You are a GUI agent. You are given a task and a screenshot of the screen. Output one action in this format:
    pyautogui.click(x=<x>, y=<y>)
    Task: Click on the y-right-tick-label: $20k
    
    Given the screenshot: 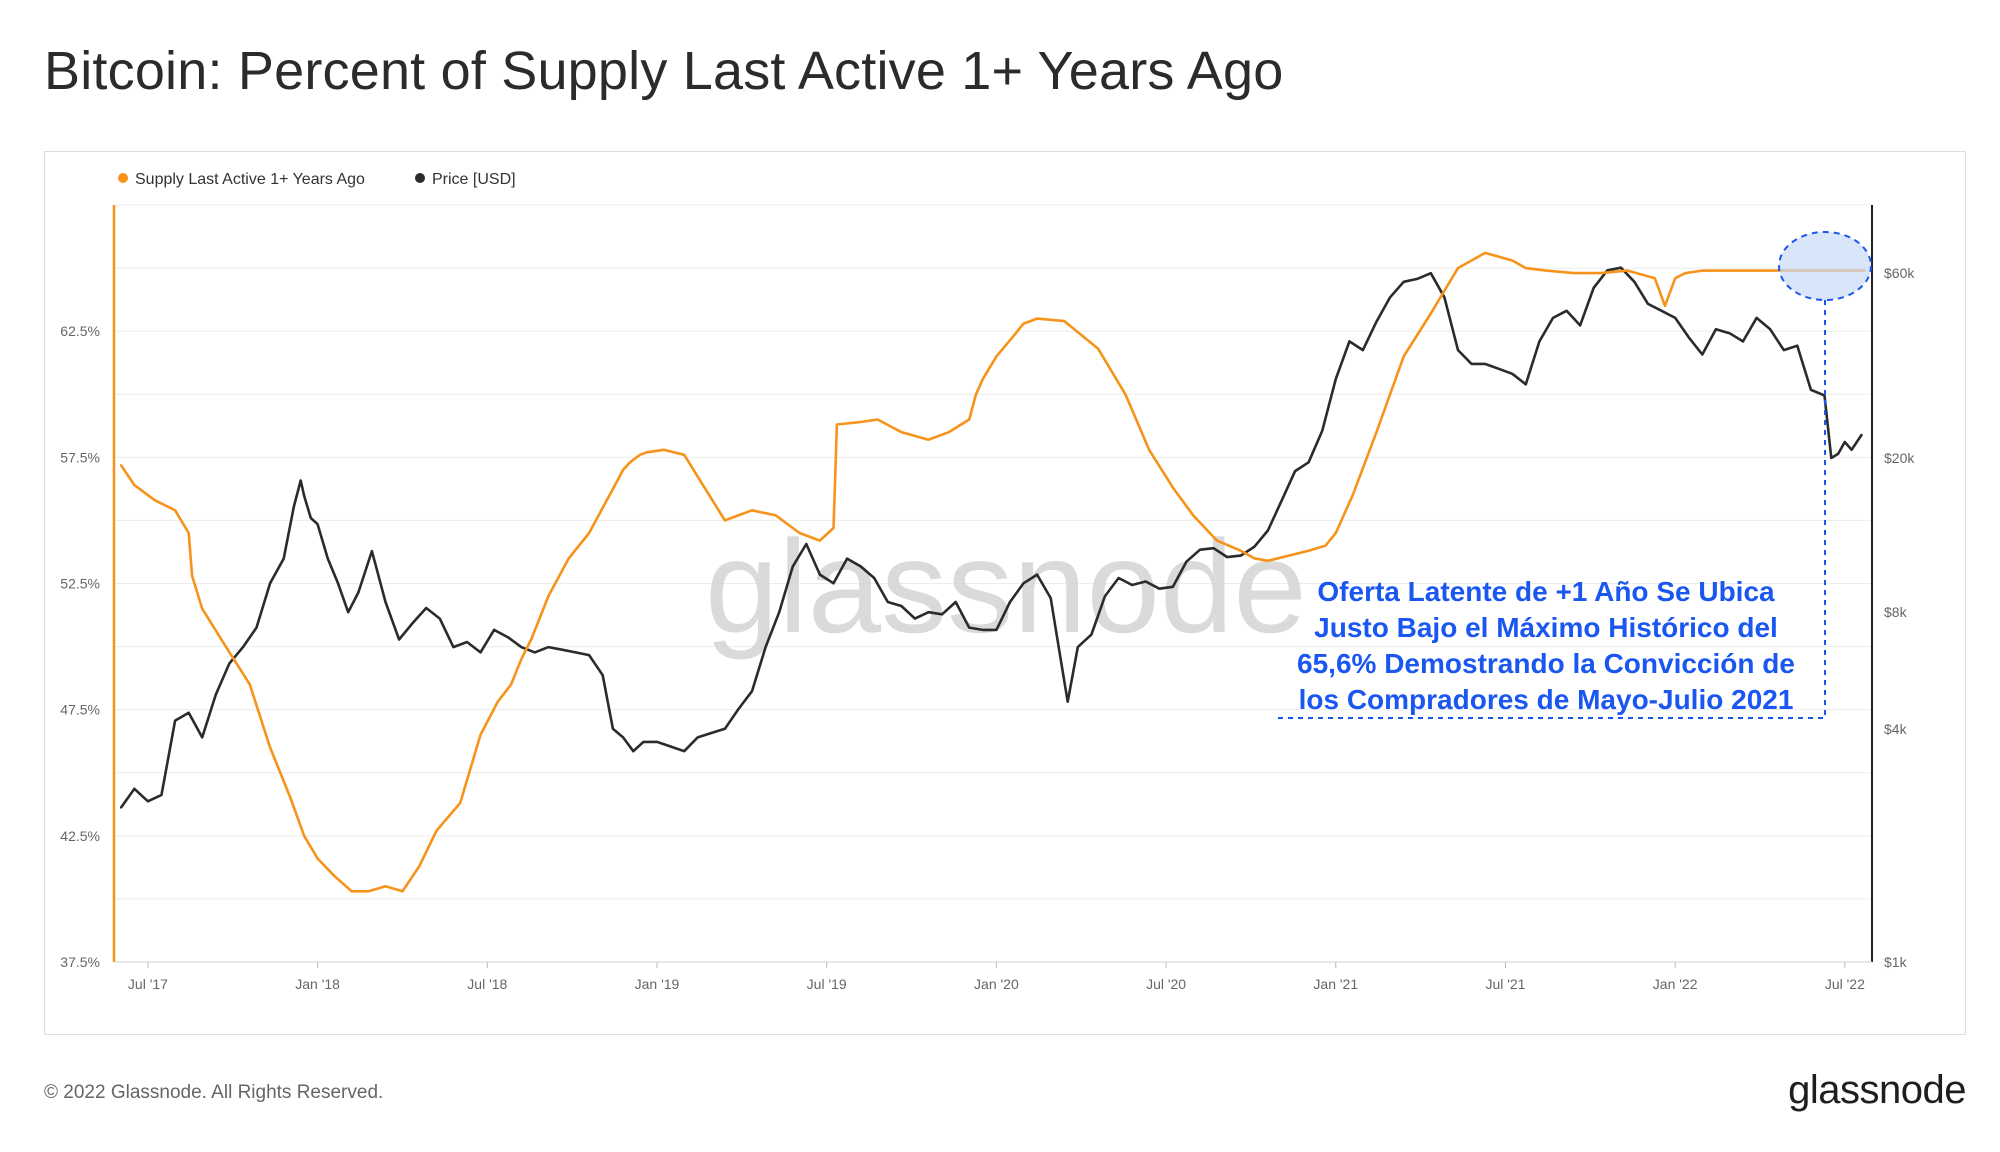 What is the action you would take?
    pyautogui.click(x=1899, y=458)
    